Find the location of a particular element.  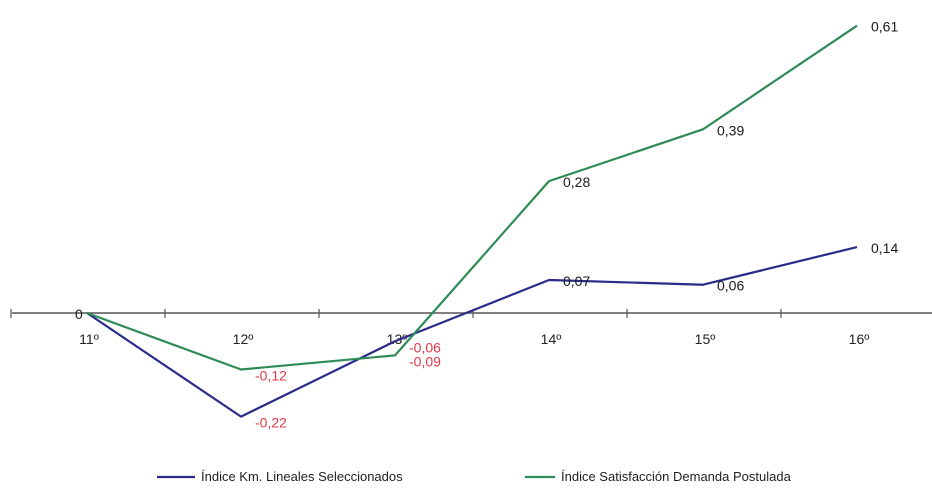

data-label: 0,14 is located at coordinates (884, 248).